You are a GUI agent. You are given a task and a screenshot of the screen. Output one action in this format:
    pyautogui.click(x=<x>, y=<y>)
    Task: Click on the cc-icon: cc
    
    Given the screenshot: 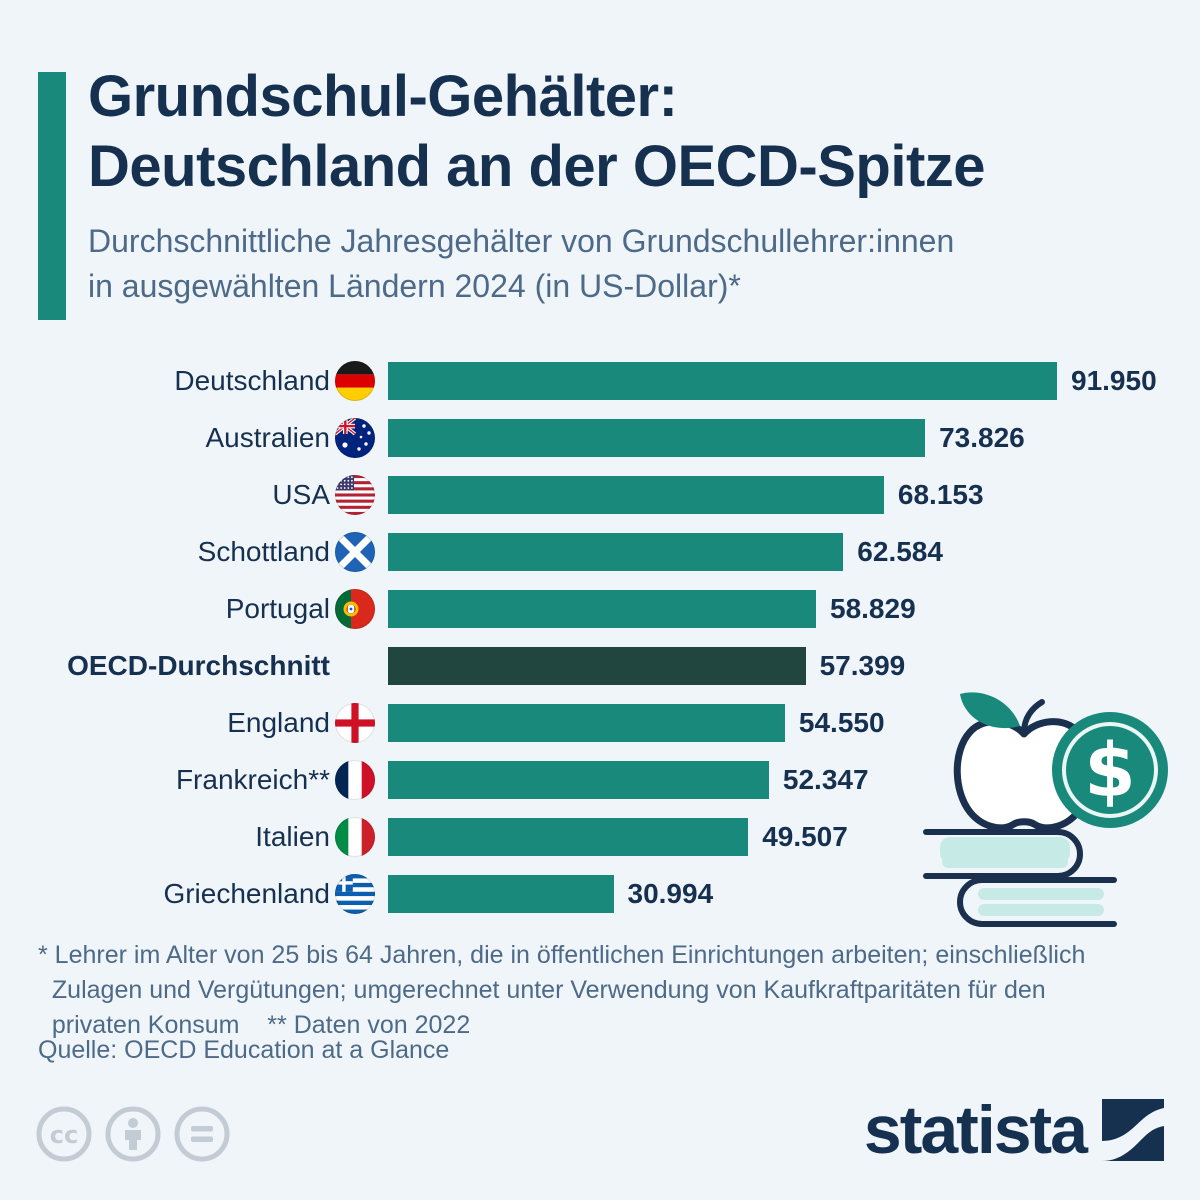 What is the action you would take?
    pyautogui.click(x=64, y=1134)
    